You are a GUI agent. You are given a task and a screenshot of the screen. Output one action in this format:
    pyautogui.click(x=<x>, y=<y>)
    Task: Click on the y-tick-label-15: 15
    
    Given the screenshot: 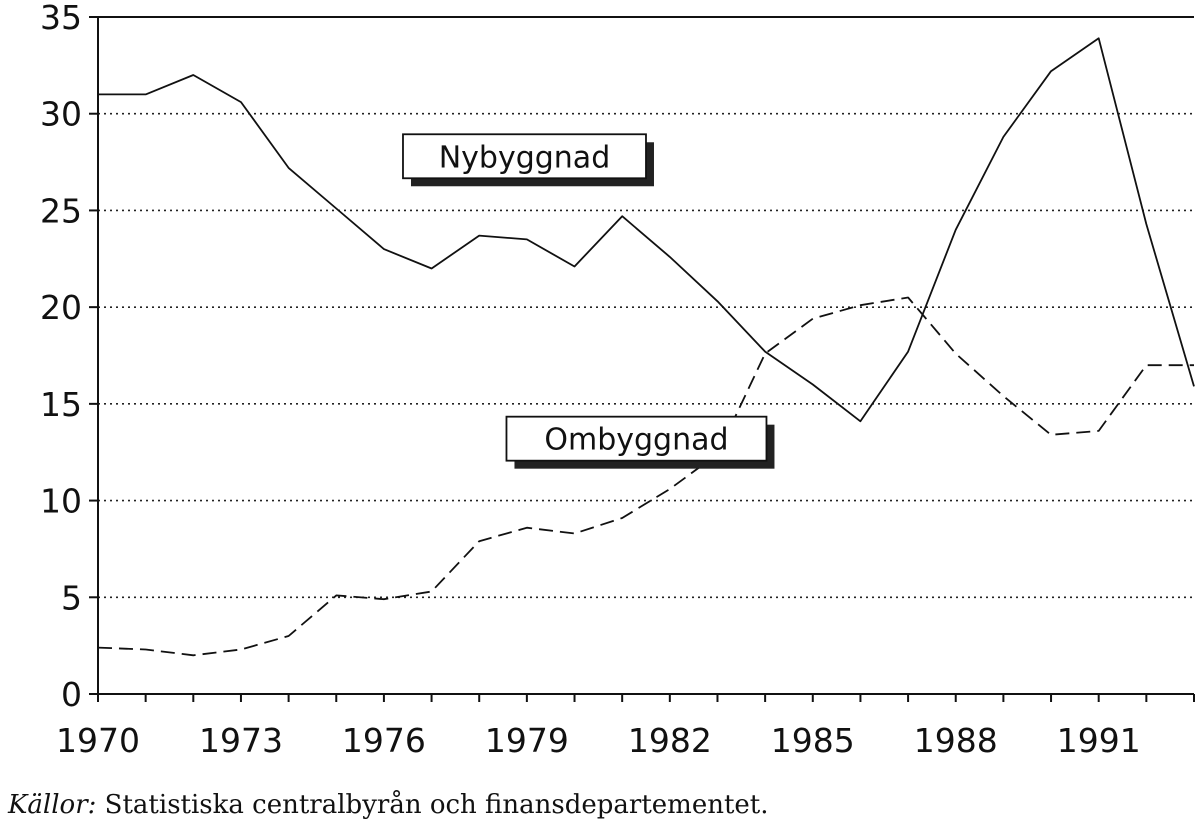 What is the action you would take?
    pyautogui.click(x=61, y=404)
    